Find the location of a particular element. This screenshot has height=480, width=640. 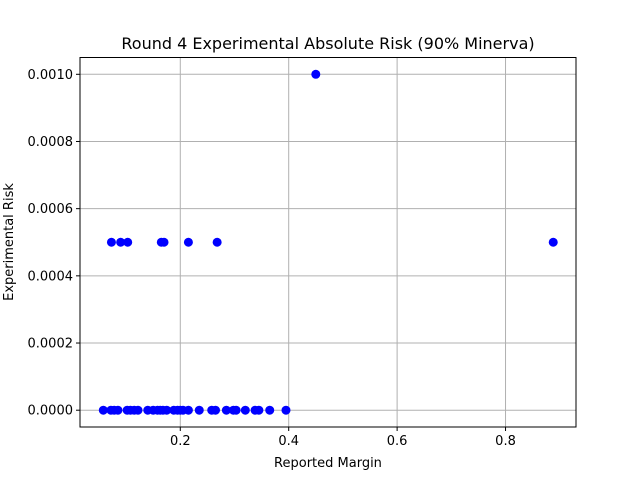

y-tick-label: 0.0004 is located at coordinates (51, 276).